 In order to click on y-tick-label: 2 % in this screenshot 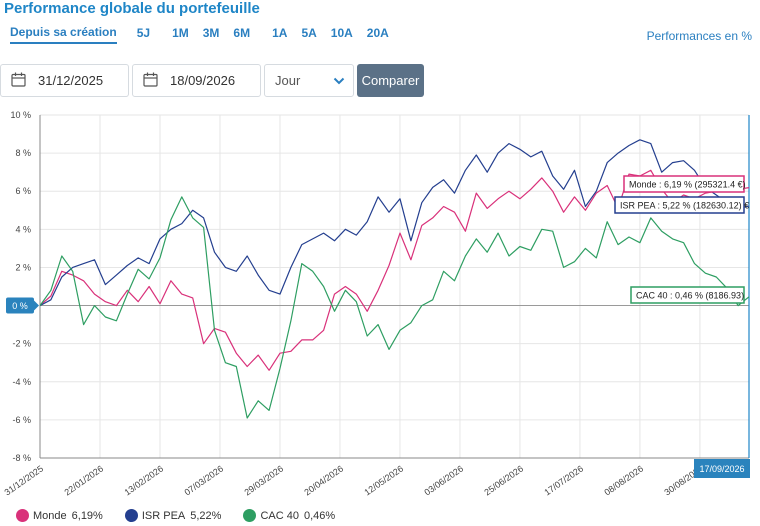, I will do `click(23, 267)`.